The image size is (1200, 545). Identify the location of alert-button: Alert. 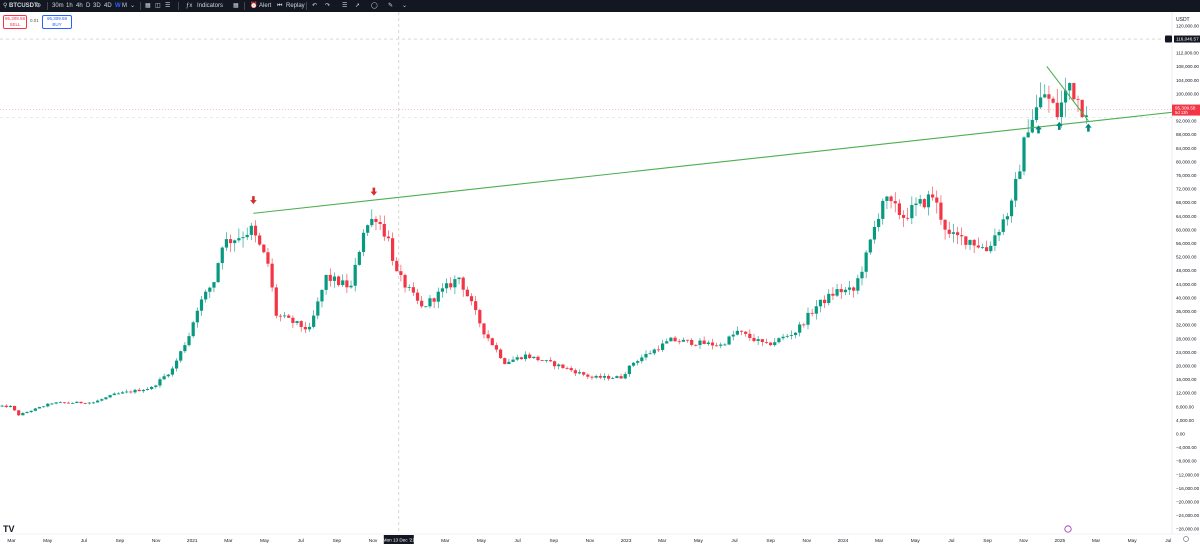
(265, 6).